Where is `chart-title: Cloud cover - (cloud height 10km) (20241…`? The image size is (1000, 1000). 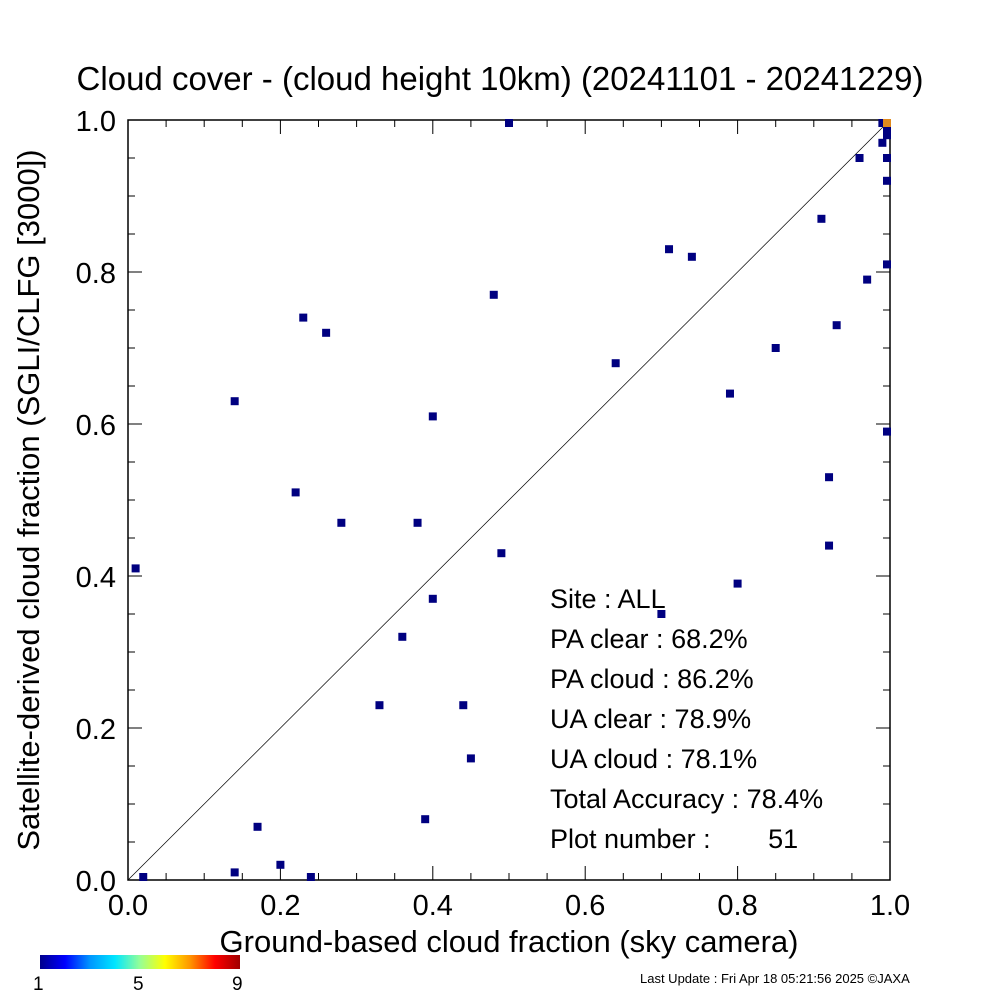 chart-title: Cloud cover - (cloud height 10km) (20241… is located at coordinates (500, 78).